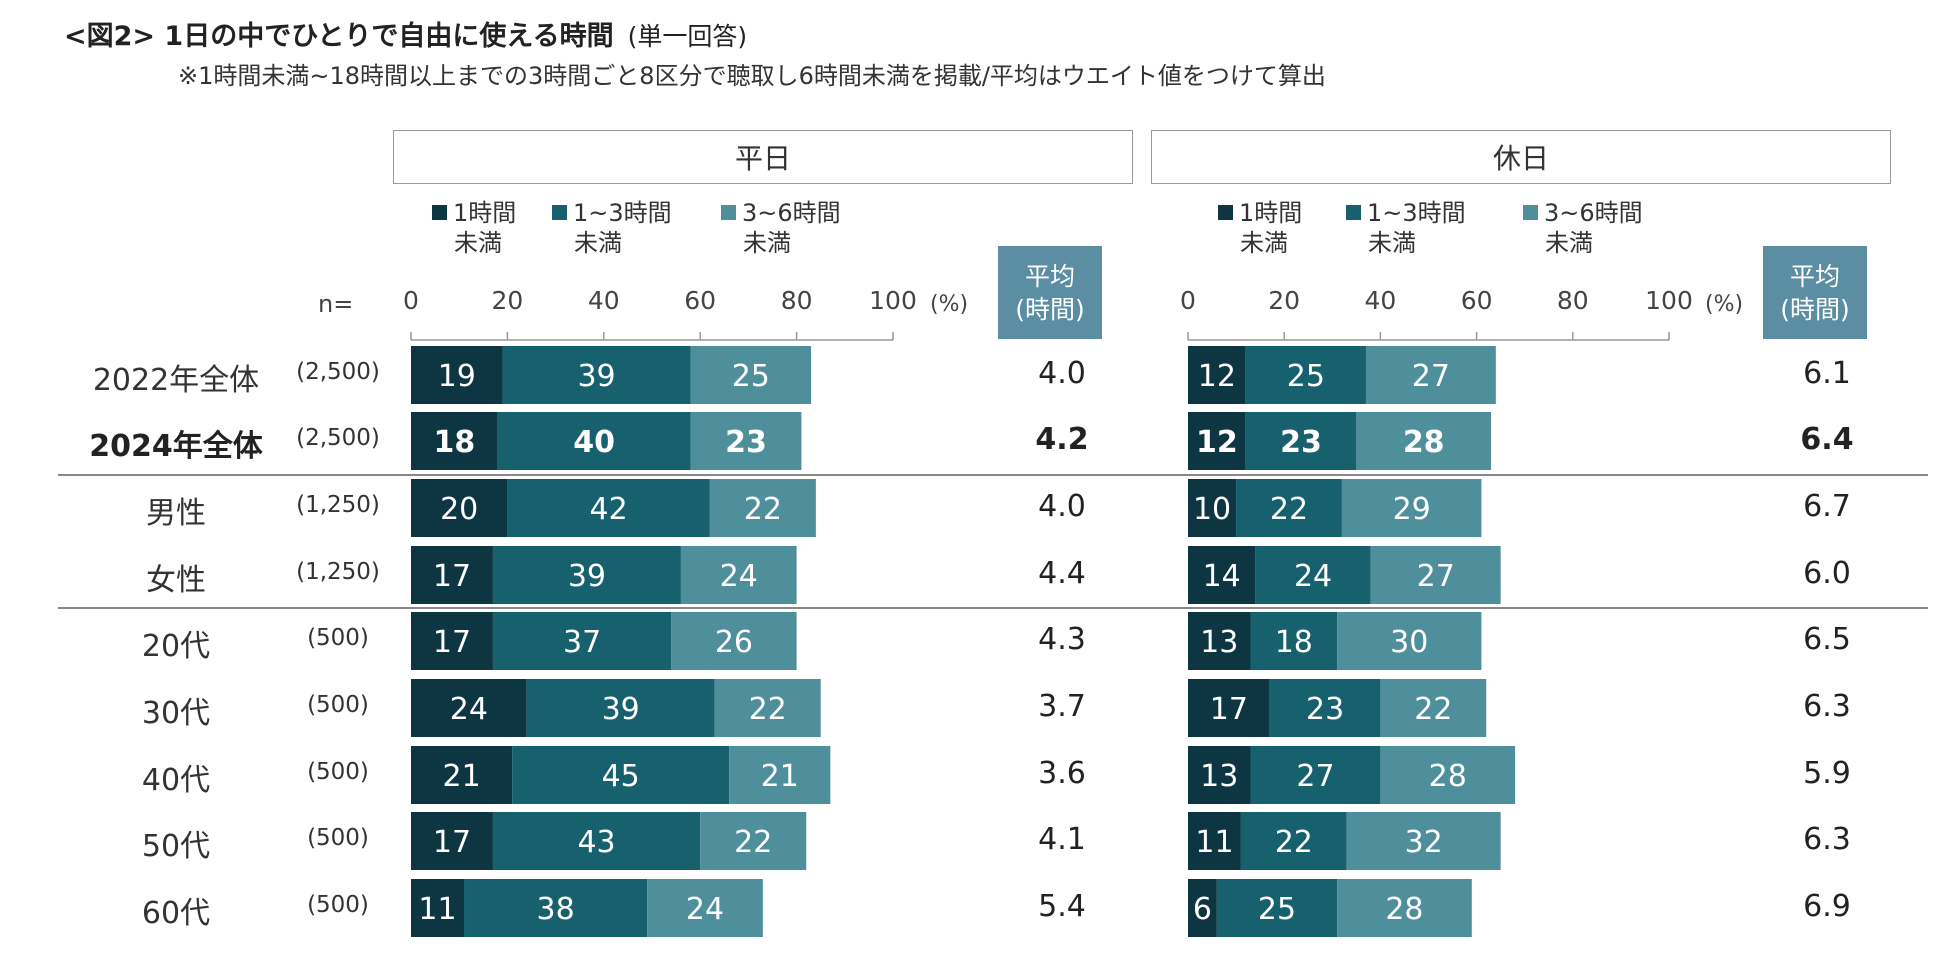 The height and width of the screenshot is (956, 1950). Describe the element at coordinates (1827, 906) in the screenshot. I see `average-hours-holiday: 6.9` at that location.